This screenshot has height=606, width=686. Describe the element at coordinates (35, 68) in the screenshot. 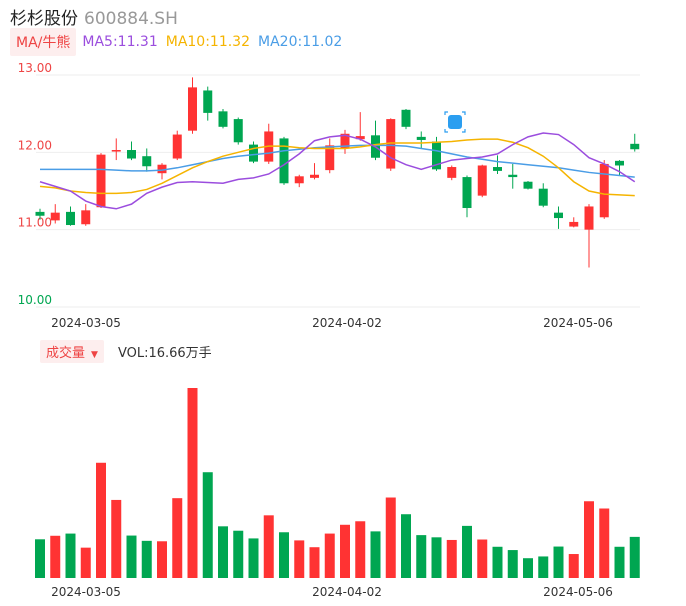

I see `y-tick-label: 13.00` at that location.